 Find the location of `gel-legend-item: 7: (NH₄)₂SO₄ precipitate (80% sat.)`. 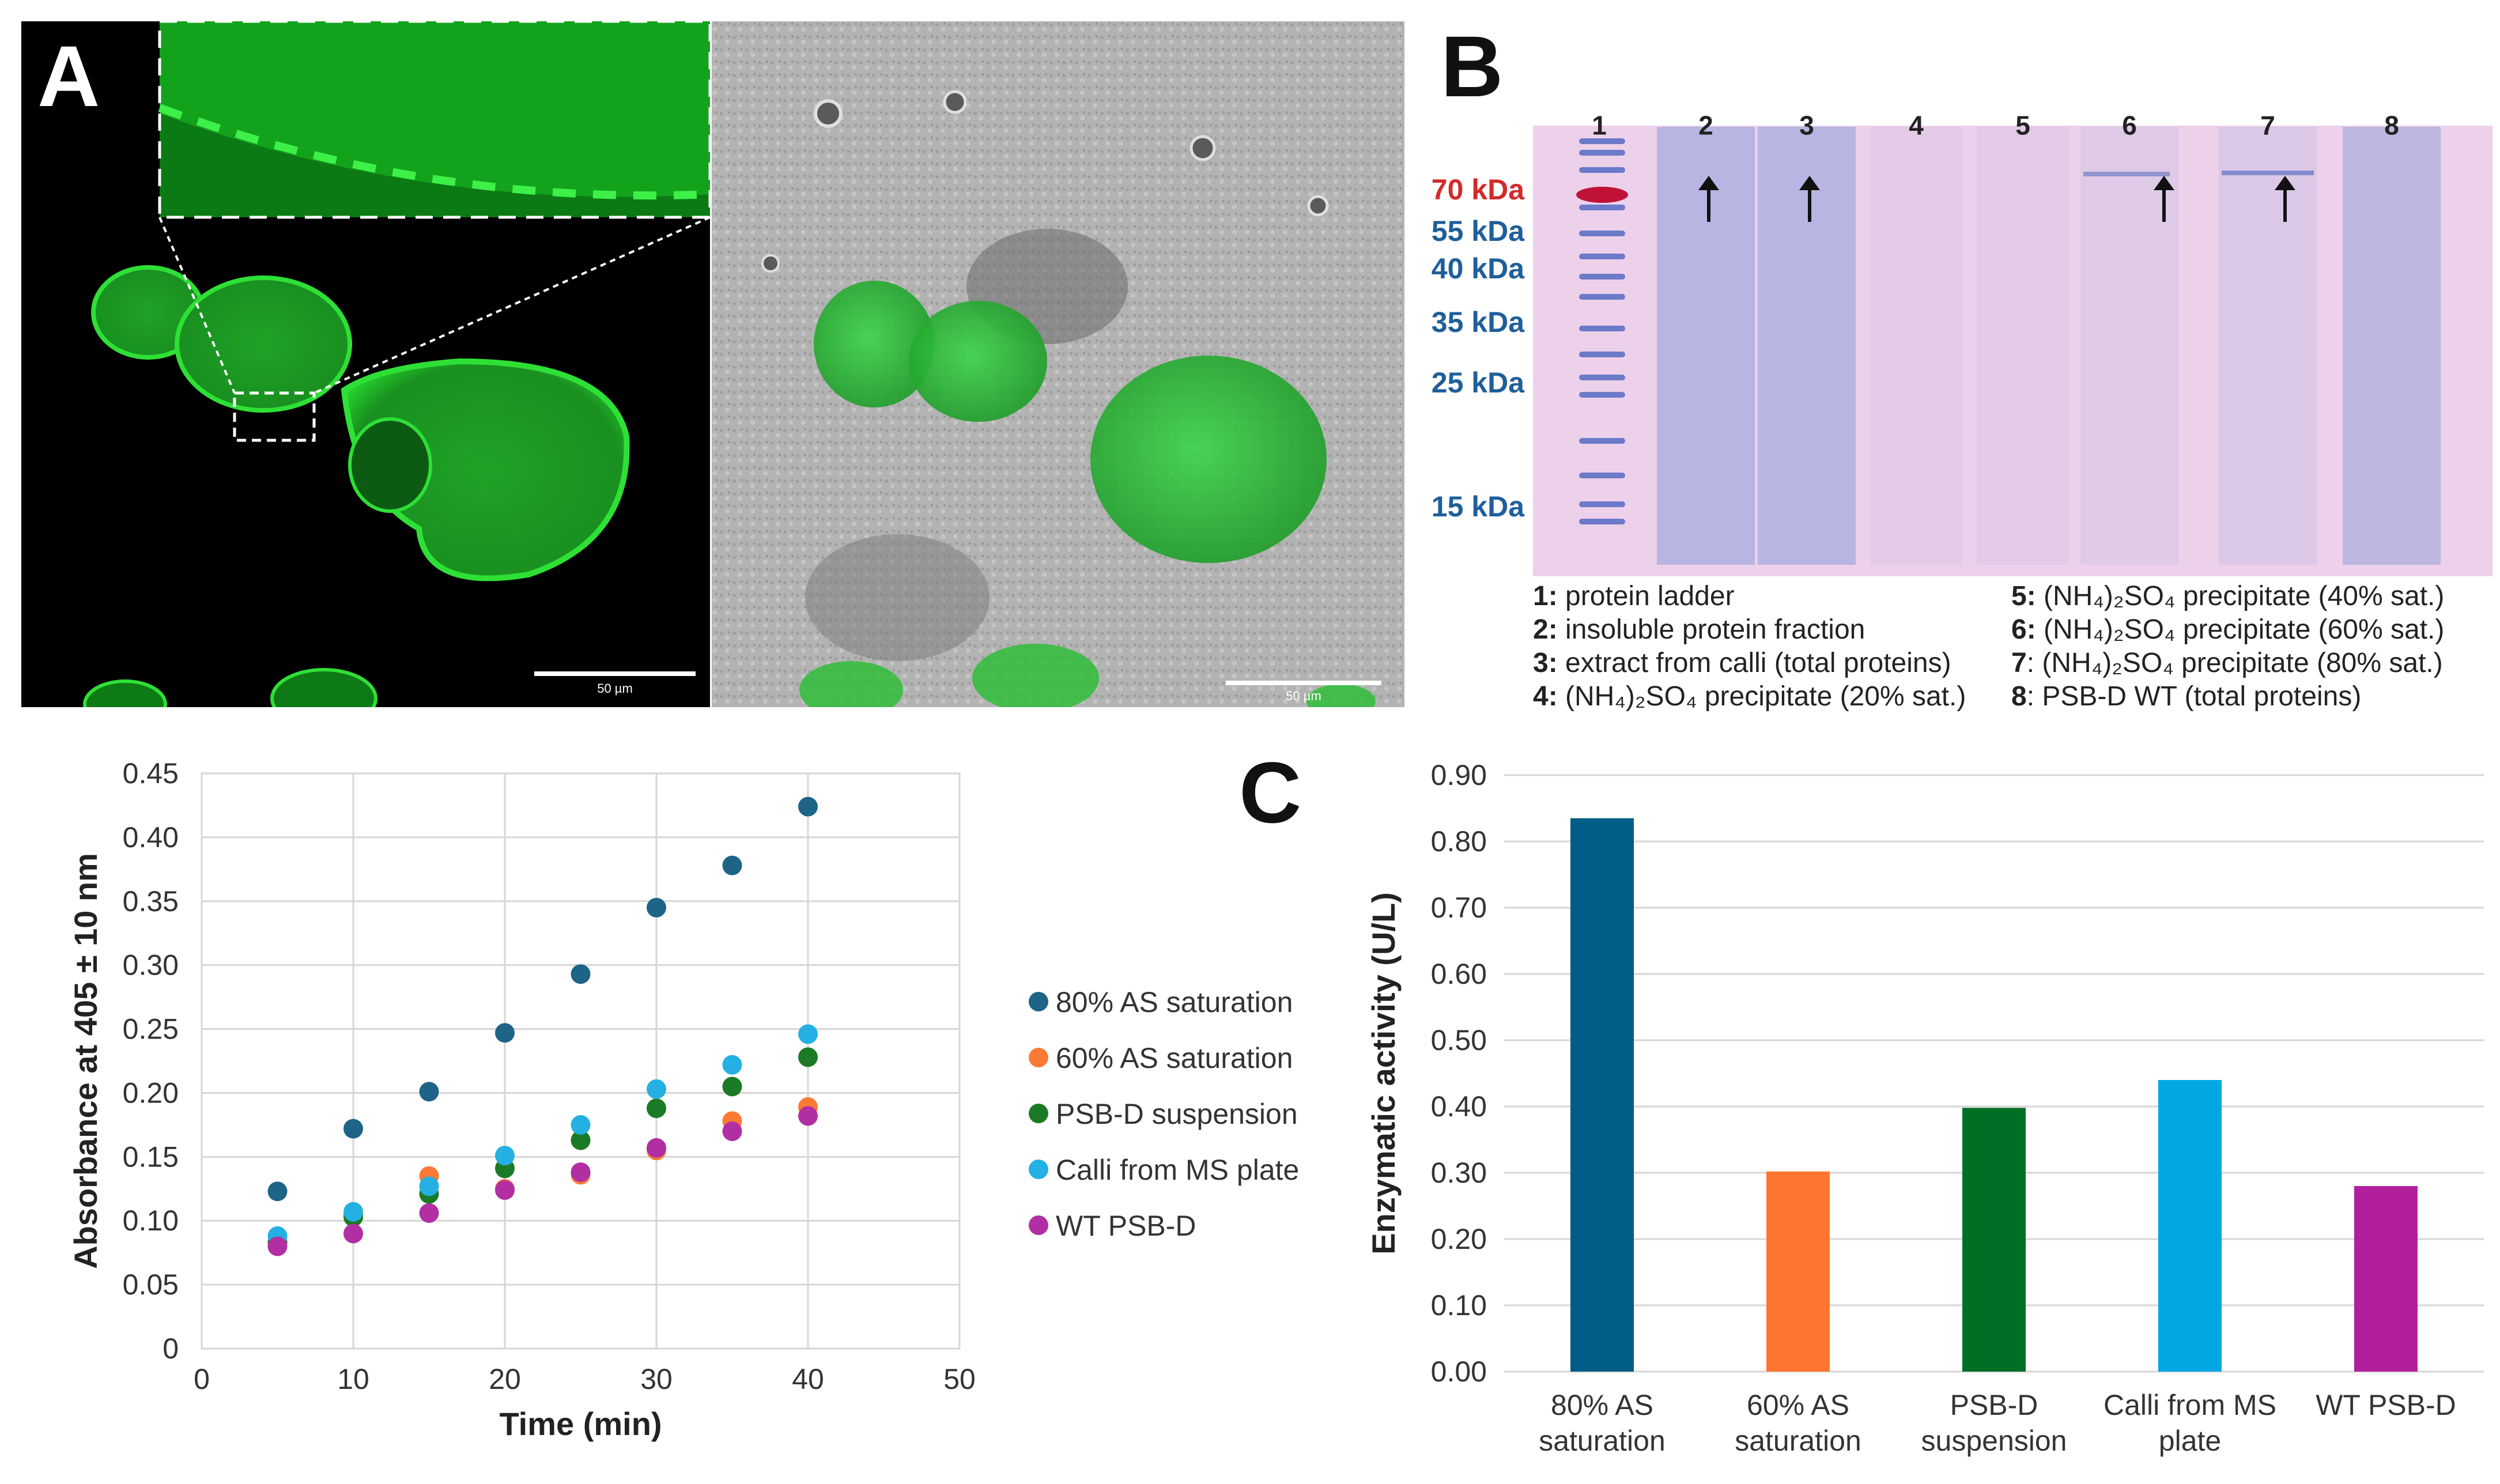

gel-legend-item: 7: (NH₄)₂SO₄ precipitate (80% sat.) is located at coordinates (2227, 663).